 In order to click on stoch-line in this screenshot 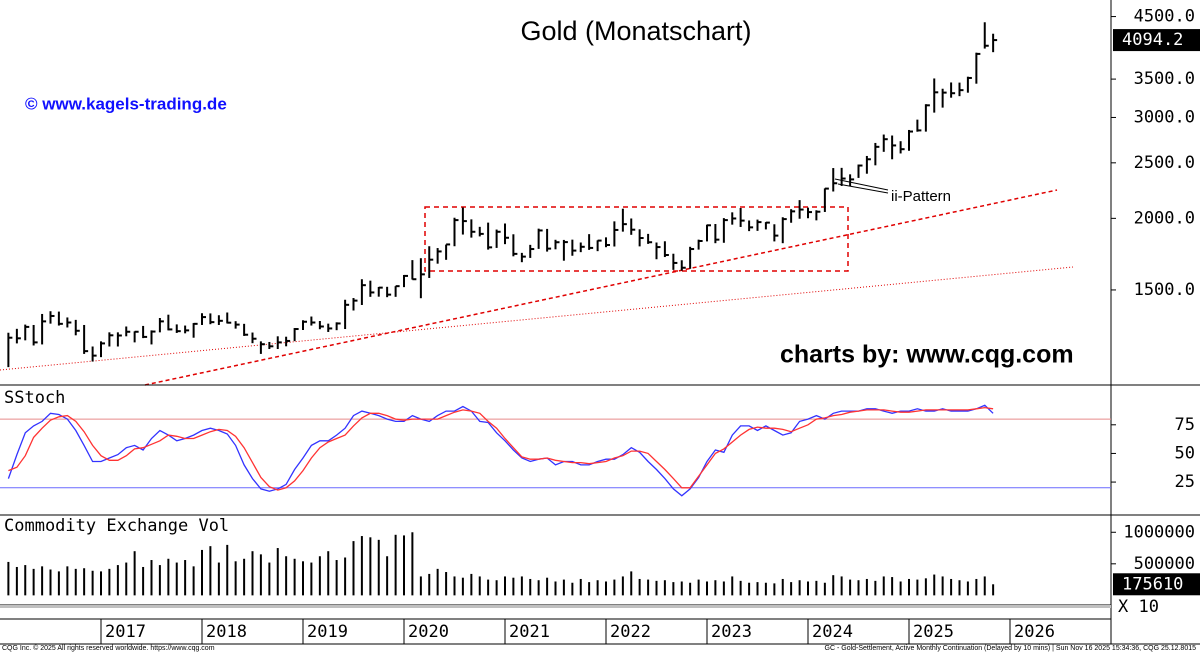, I will do `click(501, 448)`.